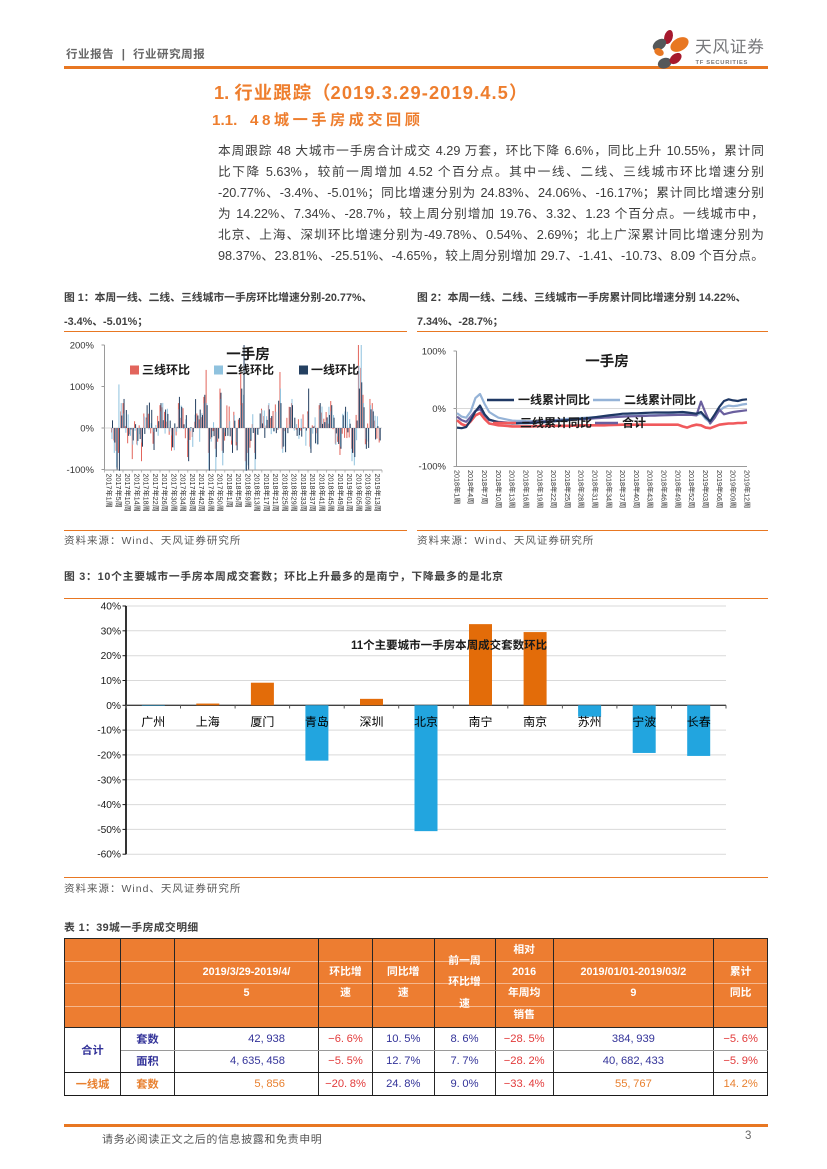 The width and height of the screenshot is (827, 1169). I want to click on svg-text: 2017年34周, so click(183, 493).